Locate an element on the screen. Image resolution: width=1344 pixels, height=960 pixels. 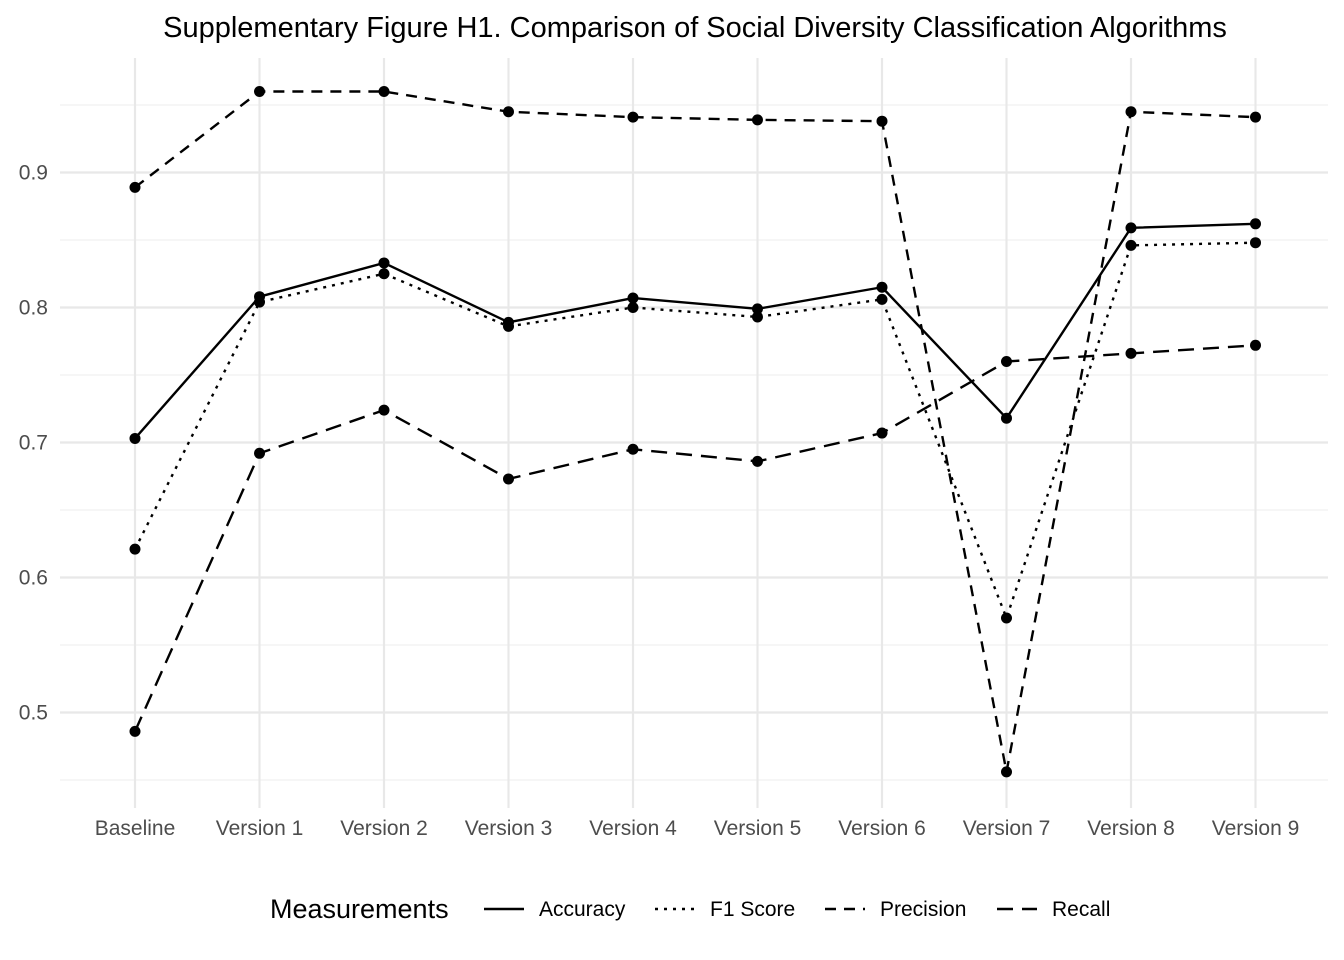
x-tick-label: Version 9 is located at coordinates (1256, 828).